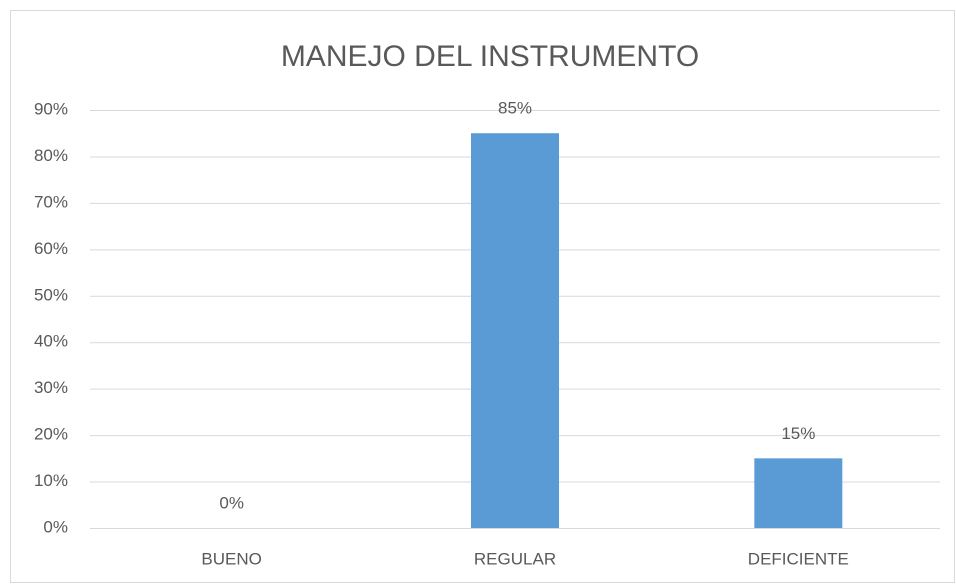  I want to click on y-tick-label: 10%, so click(51, 480).